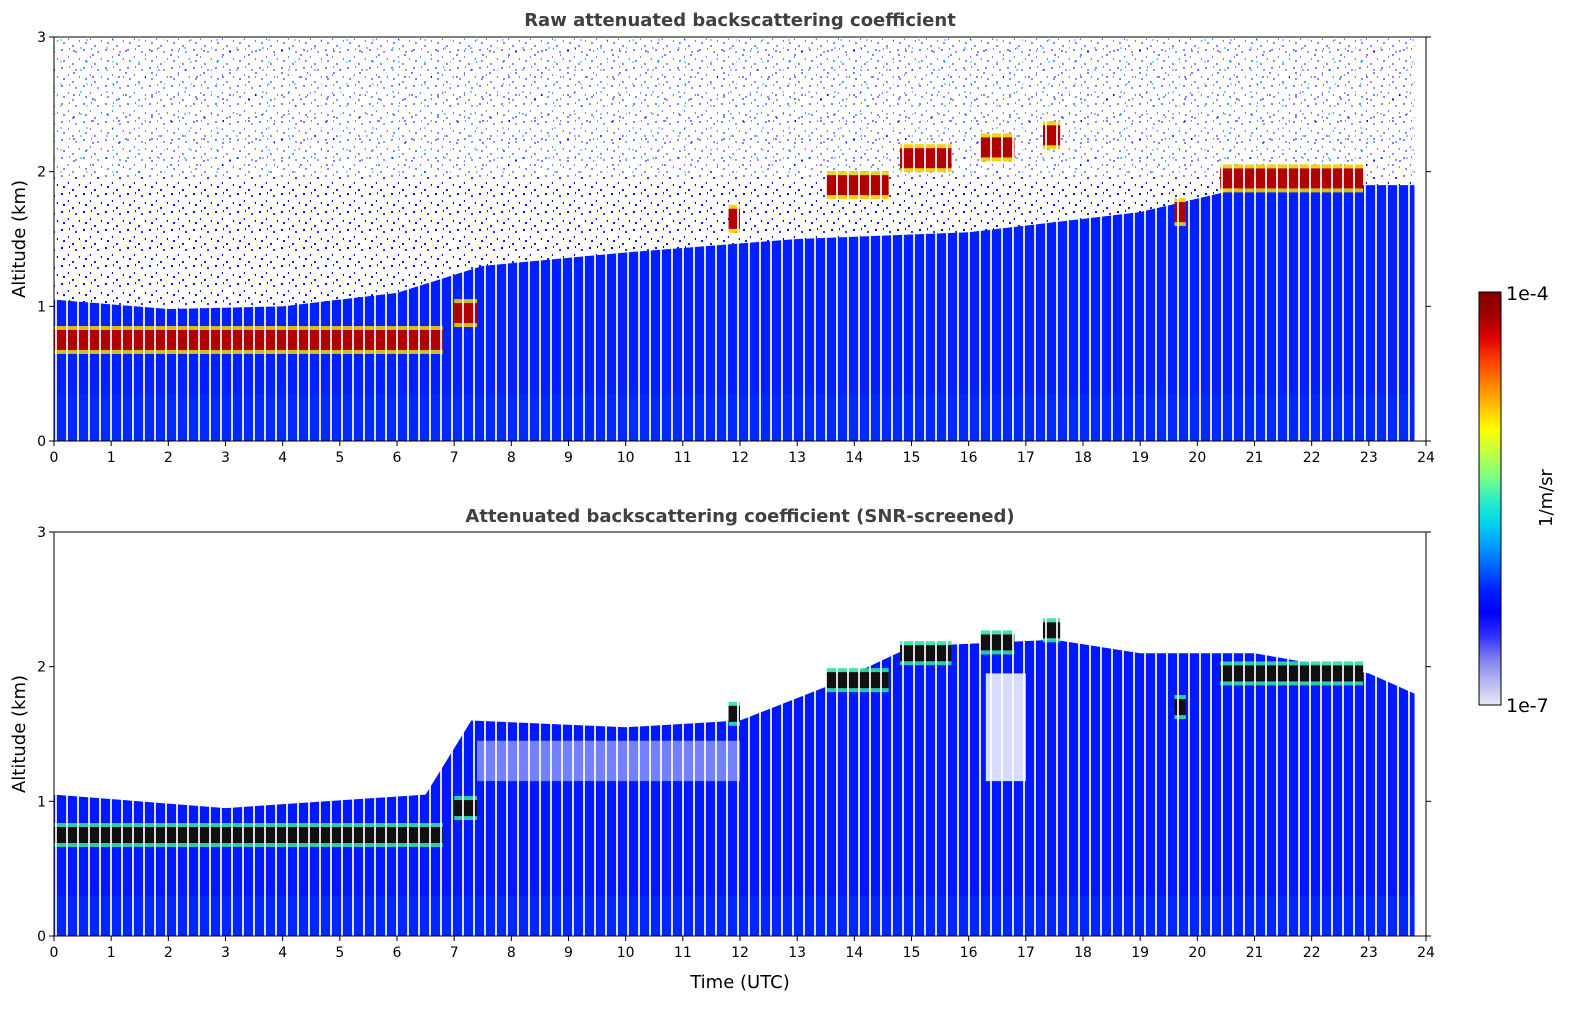  What do you see at coordinates (739, 982) in the screenshot?
I see `panel-screened-x-label: Time (UTC)` at bounding box center [739, 982].